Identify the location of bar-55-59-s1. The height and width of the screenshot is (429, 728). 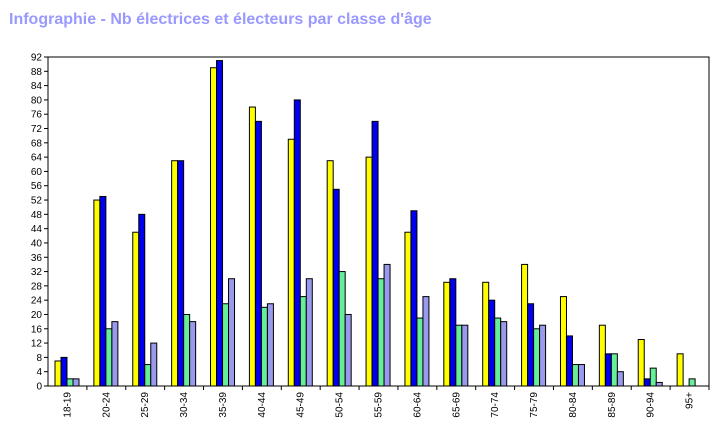
(369, 271).